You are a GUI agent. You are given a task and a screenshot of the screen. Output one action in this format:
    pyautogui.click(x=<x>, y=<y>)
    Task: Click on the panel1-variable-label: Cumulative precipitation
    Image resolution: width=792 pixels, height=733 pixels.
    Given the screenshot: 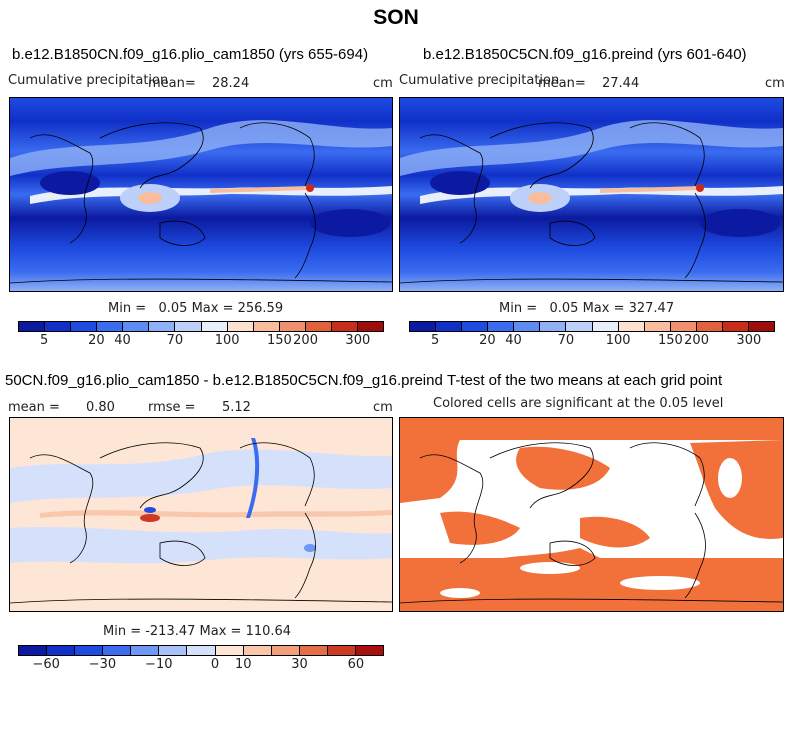 What is the action you would take?
    pyautogui.click(x=88, y=80)
    